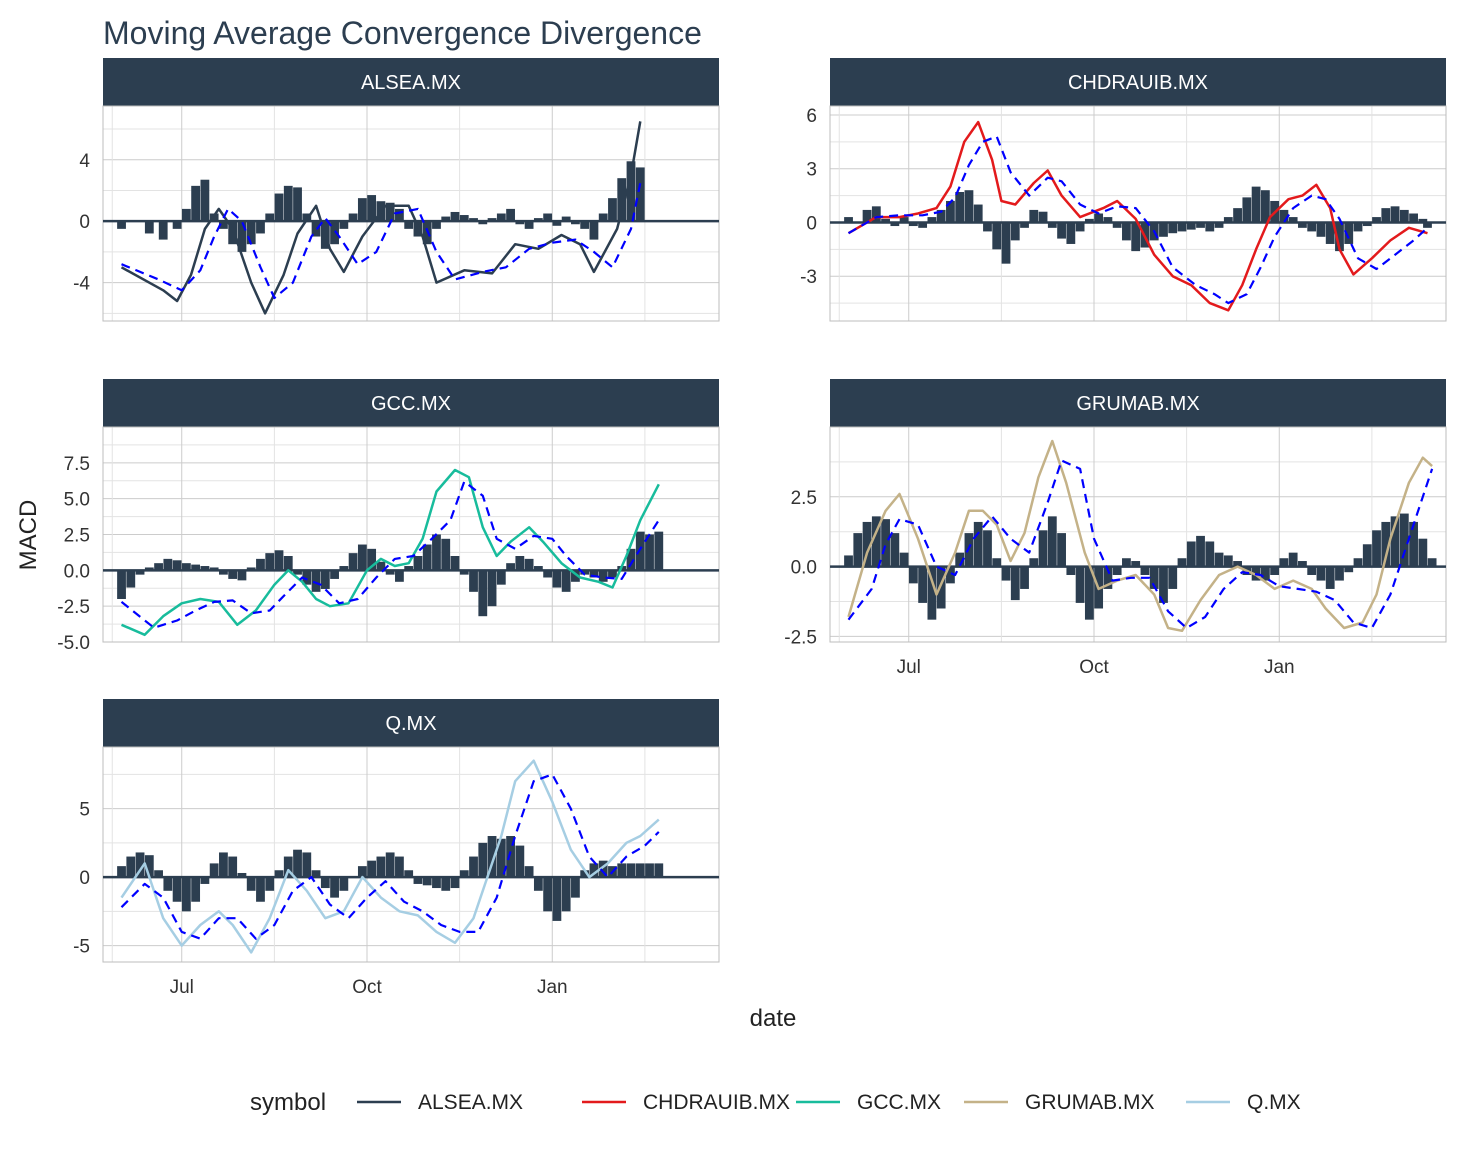 The image size is (1462, 1152). I want to click on y-tick-label: 3, so click(811, 170).